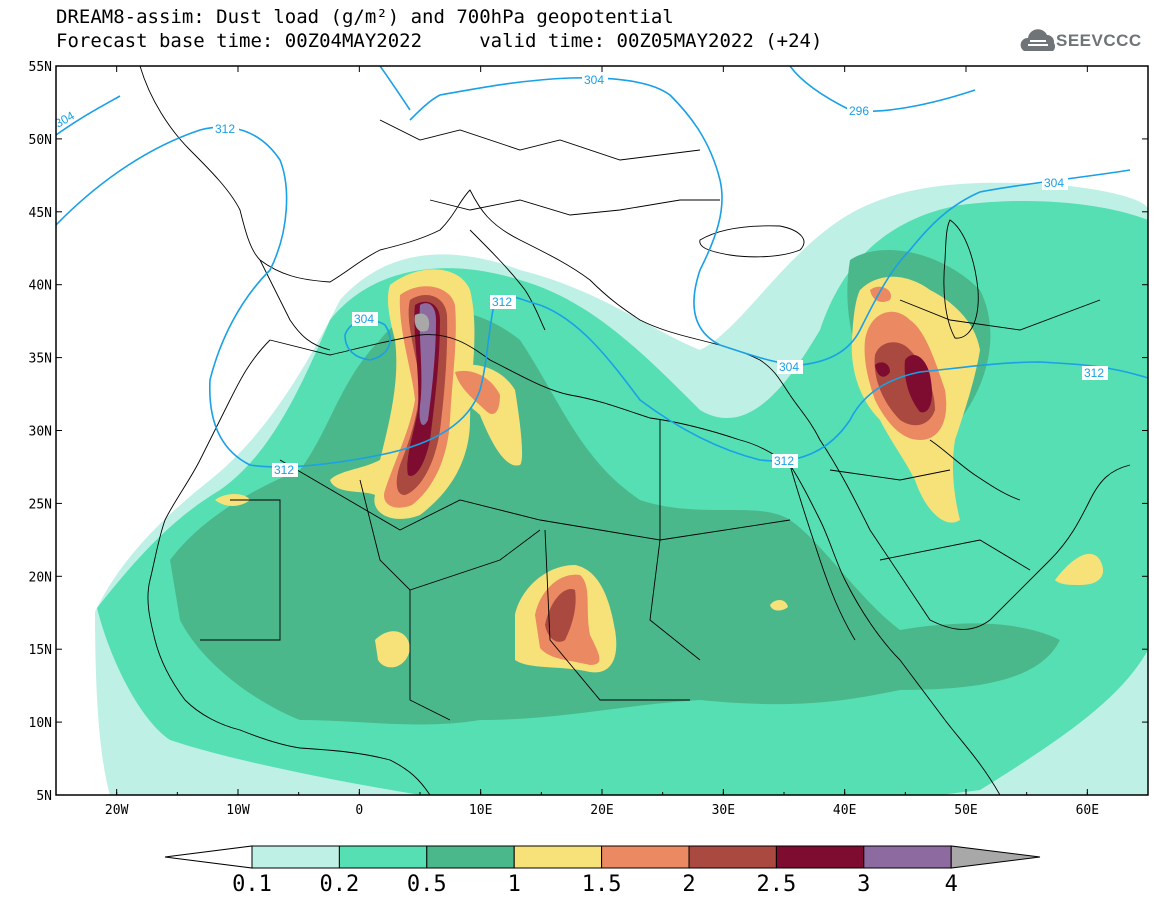  What do you see at coordinates (295, 305) in the screenshot?
I see `iberia` at bounding box center [295, 305].